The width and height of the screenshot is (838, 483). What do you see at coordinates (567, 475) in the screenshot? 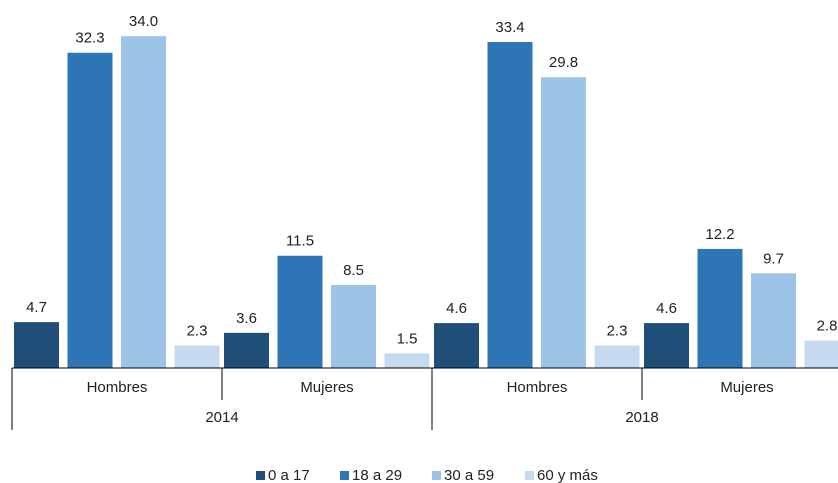
I see `legend-label: 60 y más` at bounding box center [567, 475].